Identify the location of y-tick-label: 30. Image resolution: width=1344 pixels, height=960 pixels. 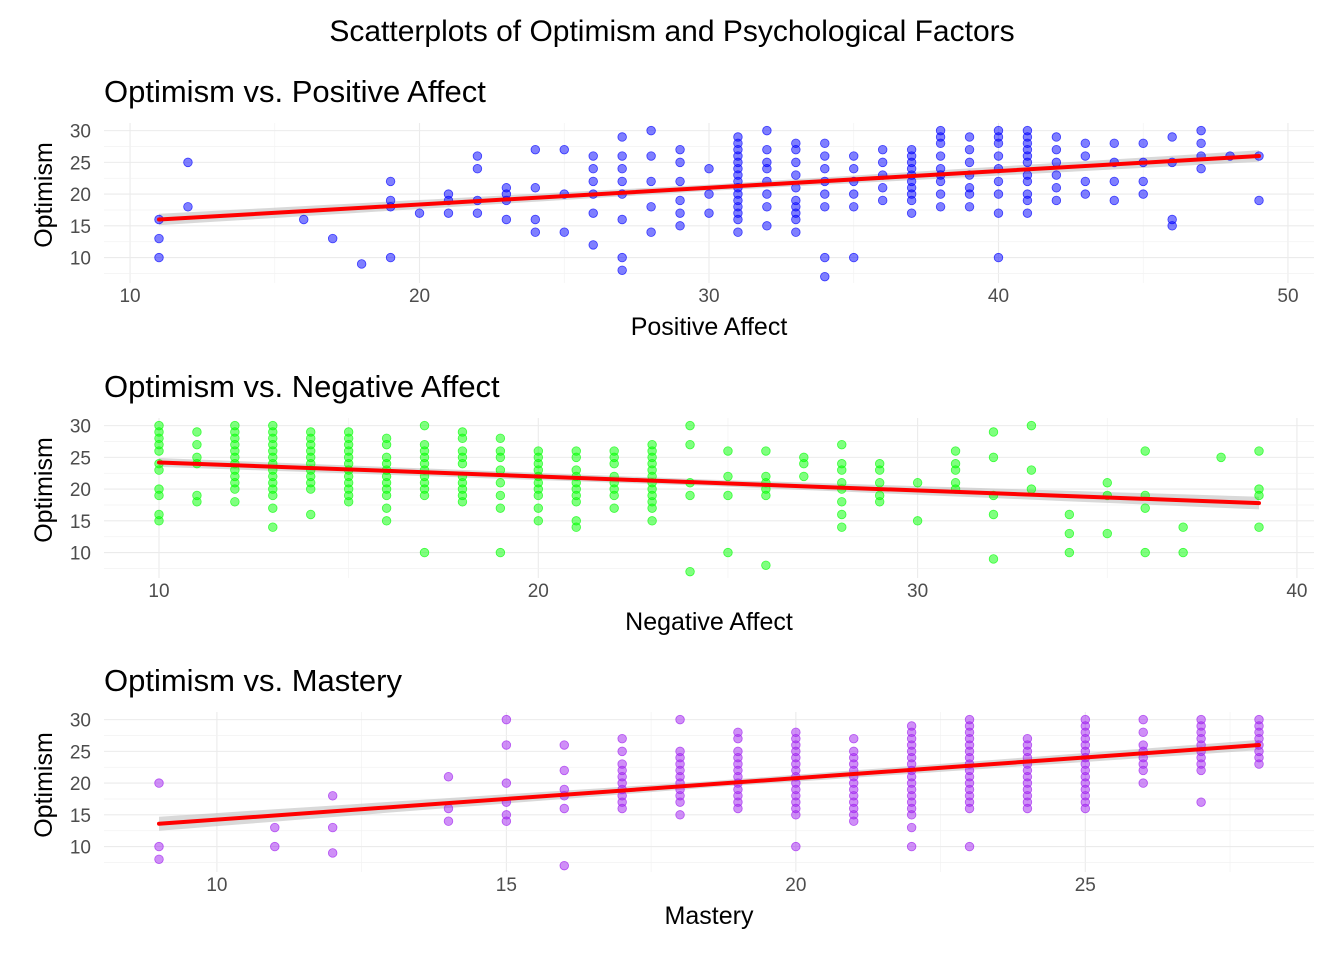
(80, 721).